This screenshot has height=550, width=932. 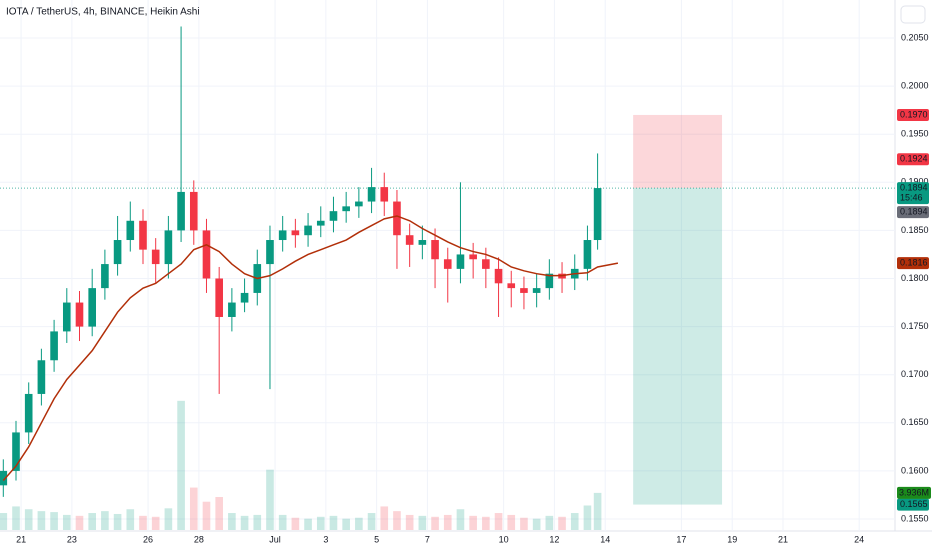 What do you see at coordinates (732, 539) in the screenshot?
I see `x-tick-label: 19` at bounding box center [732, 539].